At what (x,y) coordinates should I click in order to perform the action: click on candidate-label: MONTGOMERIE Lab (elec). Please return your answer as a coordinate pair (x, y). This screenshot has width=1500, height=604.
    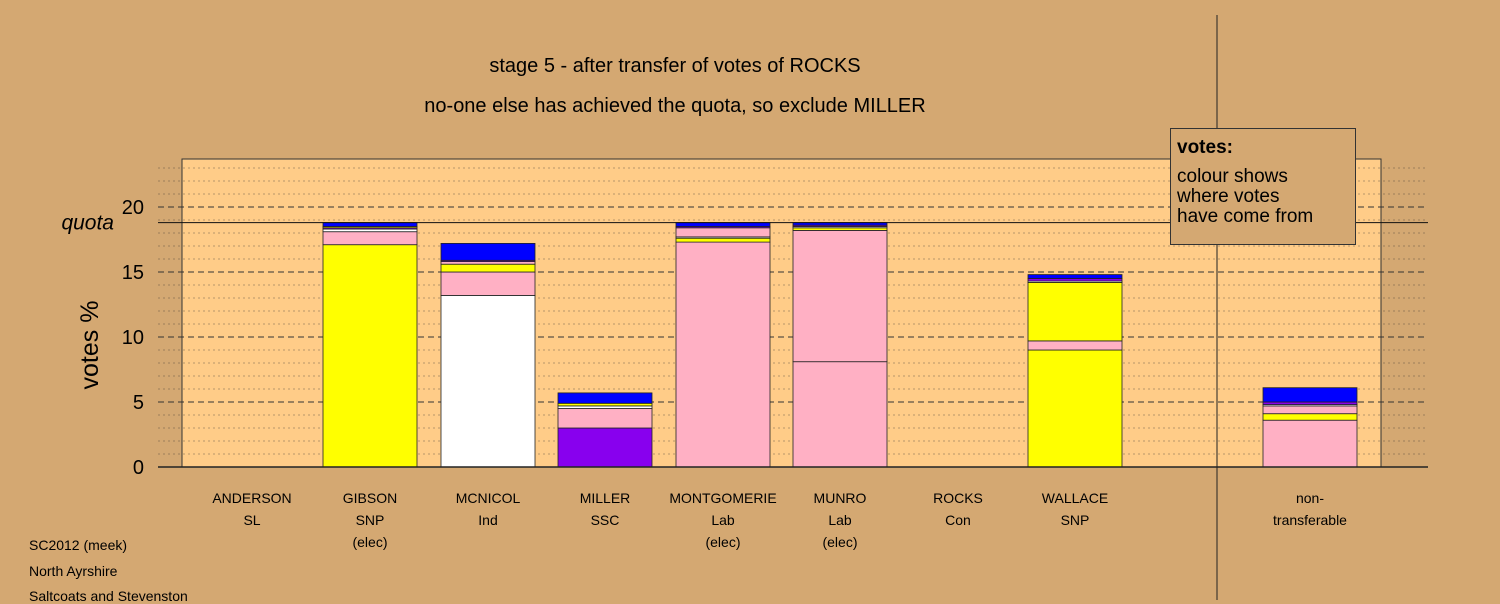
    Looking at the image, I should click on (723, 520).